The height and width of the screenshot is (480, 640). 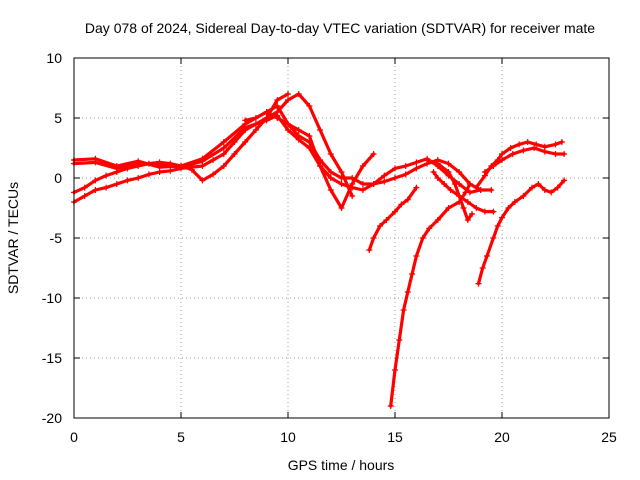 I want to click on series-sat-k, so click(x=524, y=160).